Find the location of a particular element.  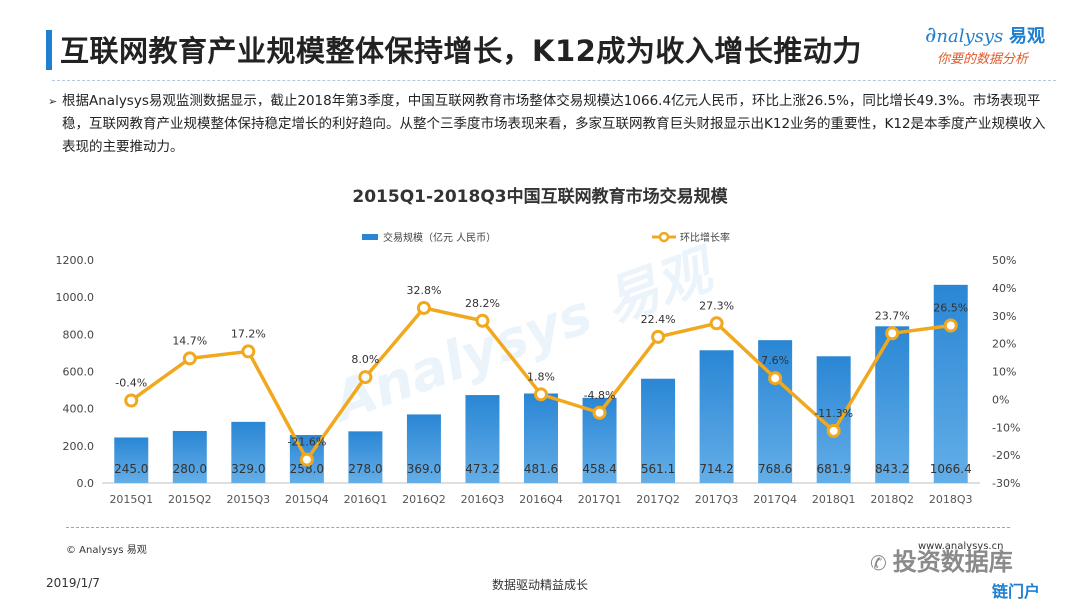

x-tick-label: 2017Q4 is located at coordinates (775, 499).